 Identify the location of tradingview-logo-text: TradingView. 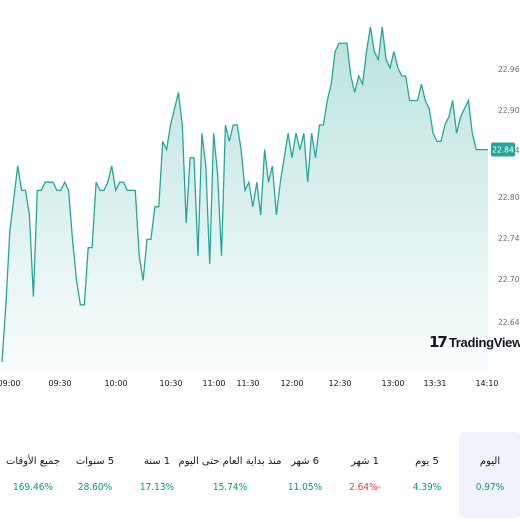
(484, 342).